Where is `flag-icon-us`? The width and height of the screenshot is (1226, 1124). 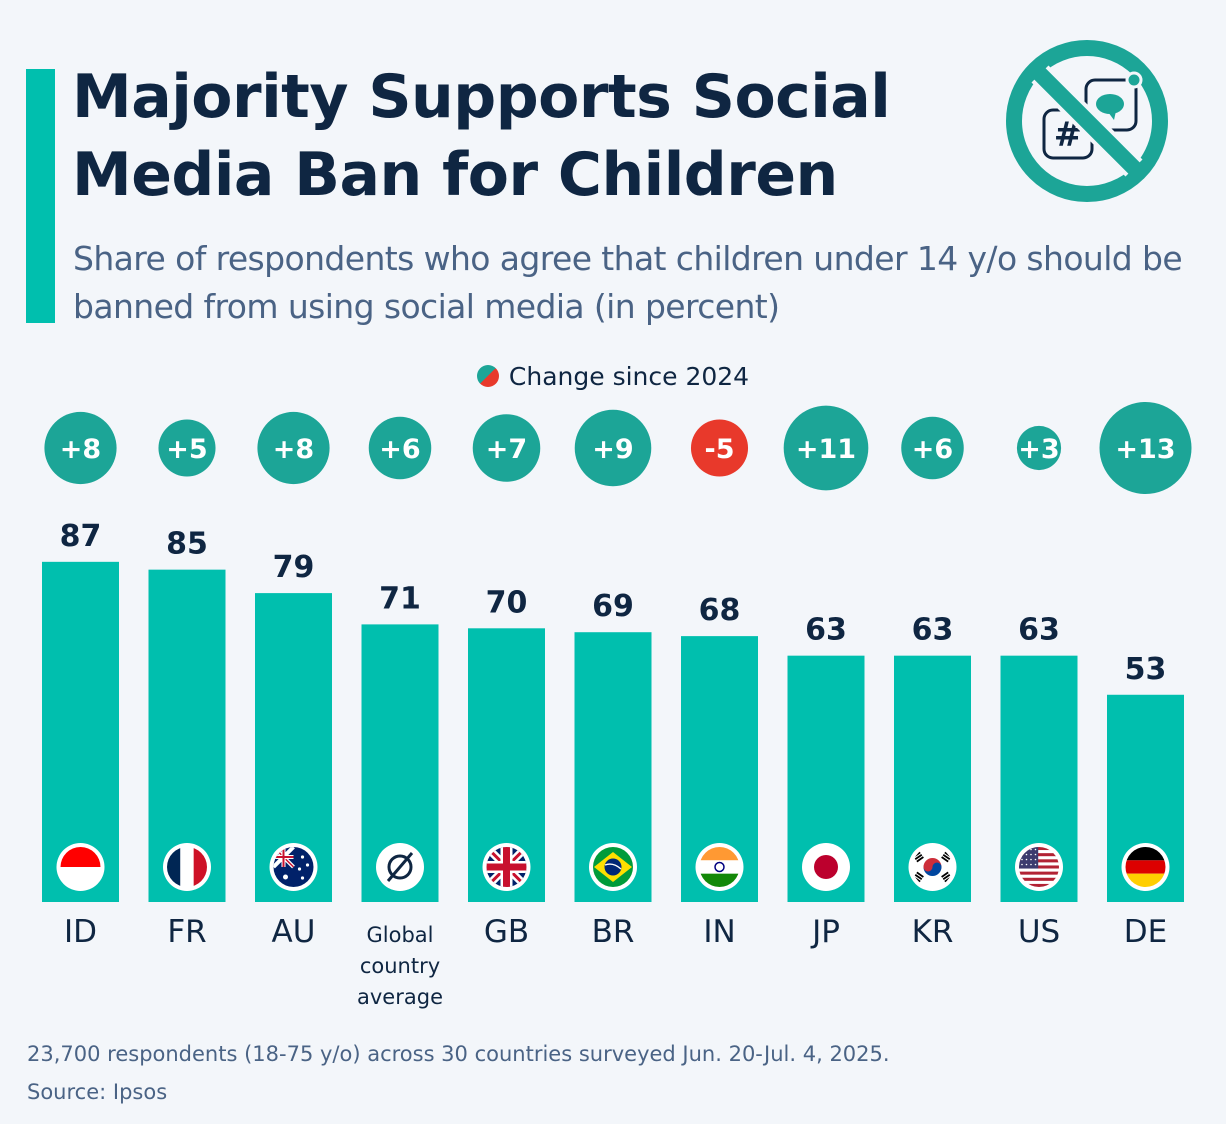
flag-icon-us is located at coordinates (1039, 867).